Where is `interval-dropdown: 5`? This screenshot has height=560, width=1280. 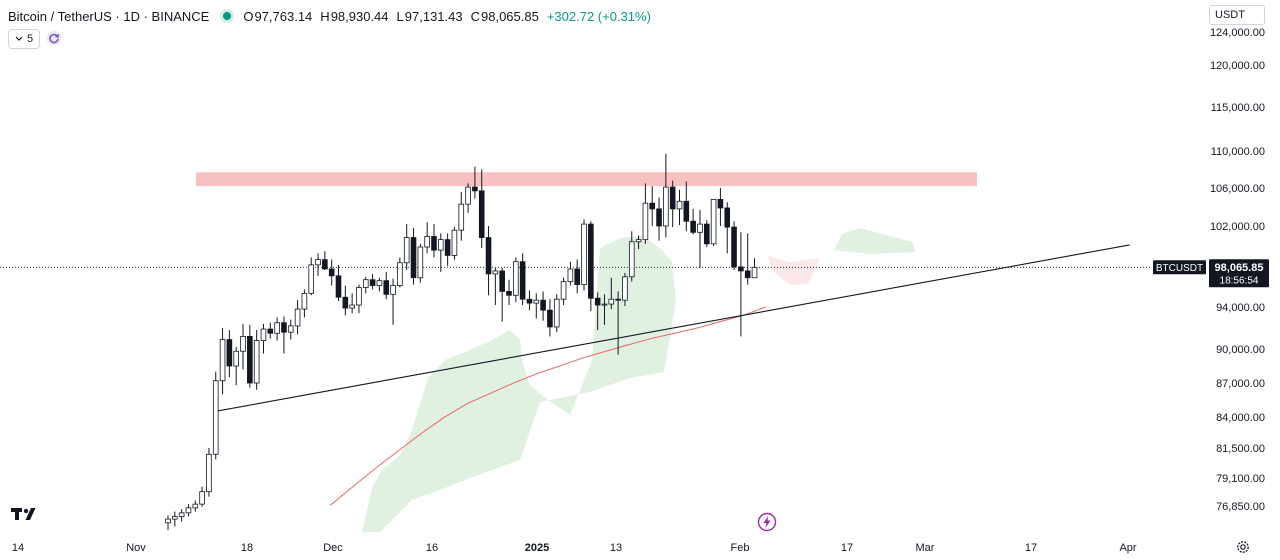 interval-dropdown: 5 is located at coordinates (24, 39).